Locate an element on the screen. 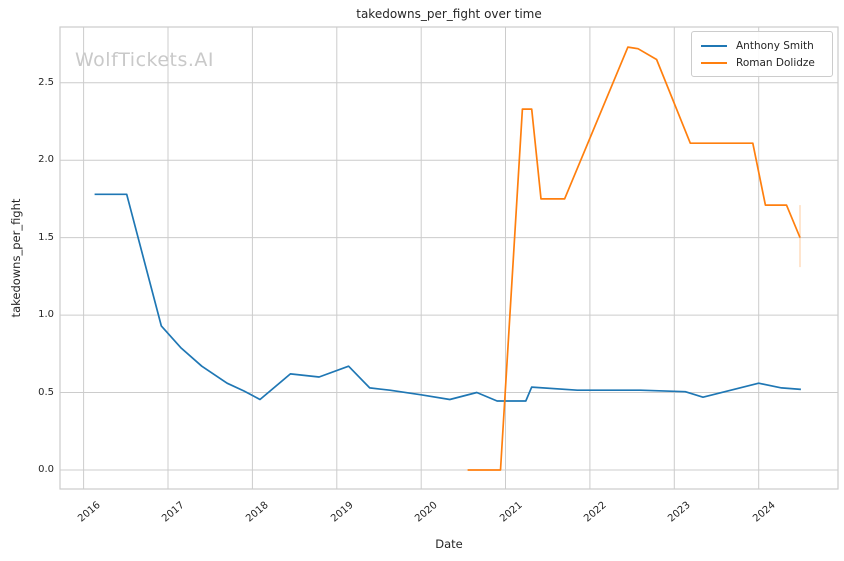  y-axis-label: takedowns_per_fight is located at coordinates (16, 258).